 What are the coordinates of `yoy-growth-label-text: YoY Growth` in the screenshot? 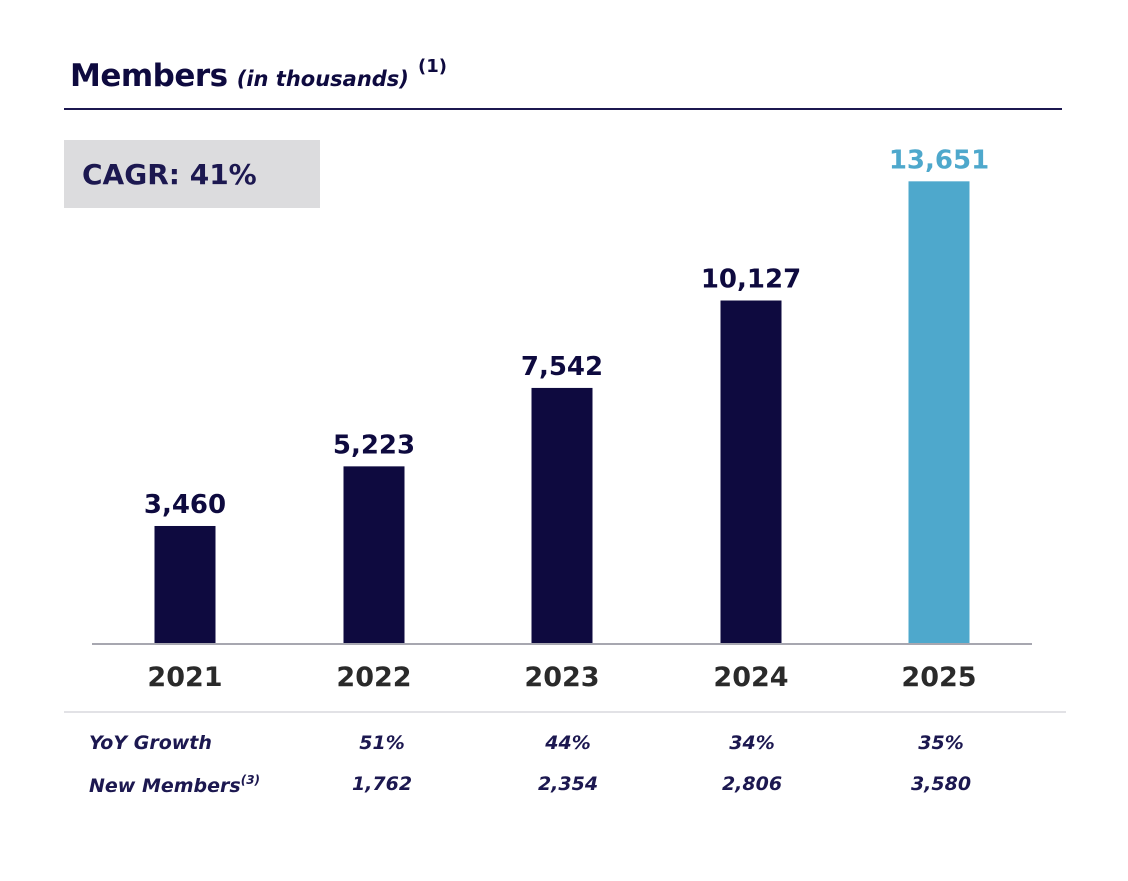 It's located at (150, 743).